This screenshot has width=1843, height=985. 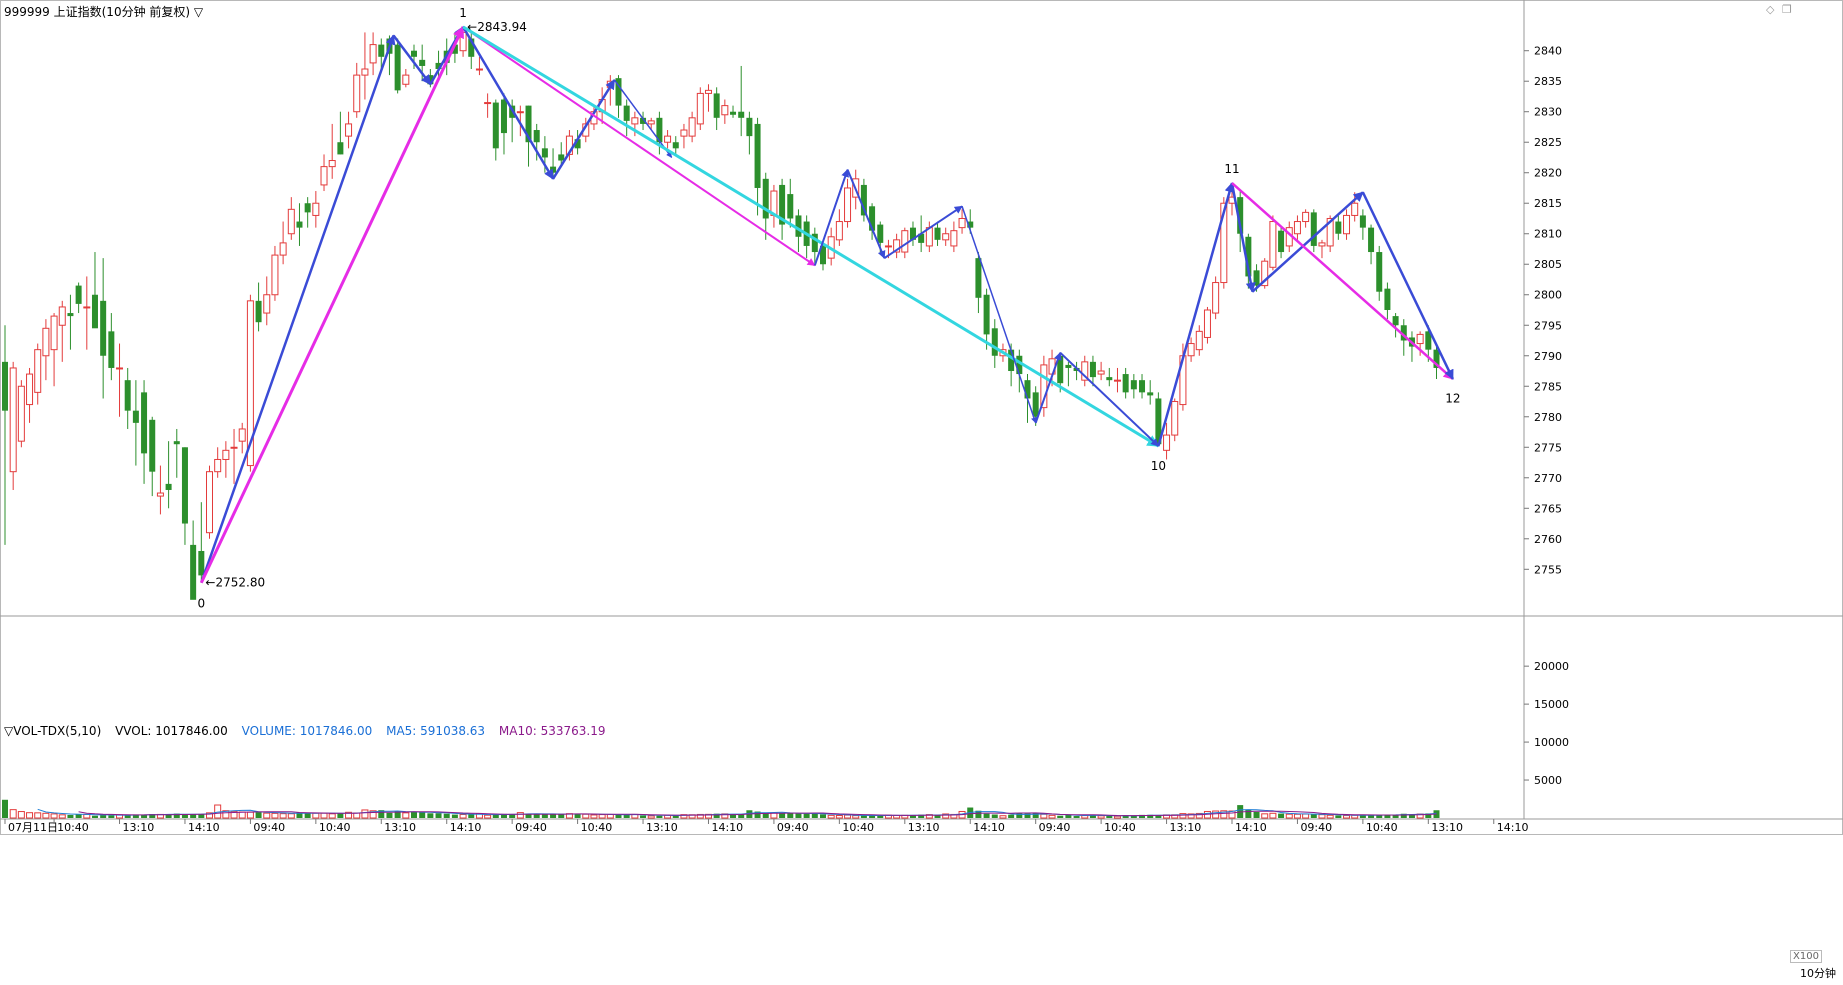 I want to click on vvol-value: VVOL: 1017846.00, so click(x=171, y=731).